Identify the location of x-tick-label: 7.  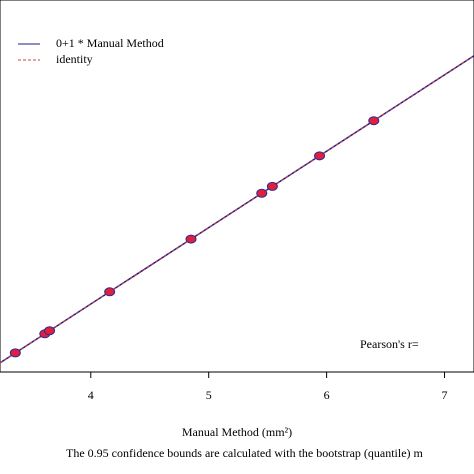
(445, 395).